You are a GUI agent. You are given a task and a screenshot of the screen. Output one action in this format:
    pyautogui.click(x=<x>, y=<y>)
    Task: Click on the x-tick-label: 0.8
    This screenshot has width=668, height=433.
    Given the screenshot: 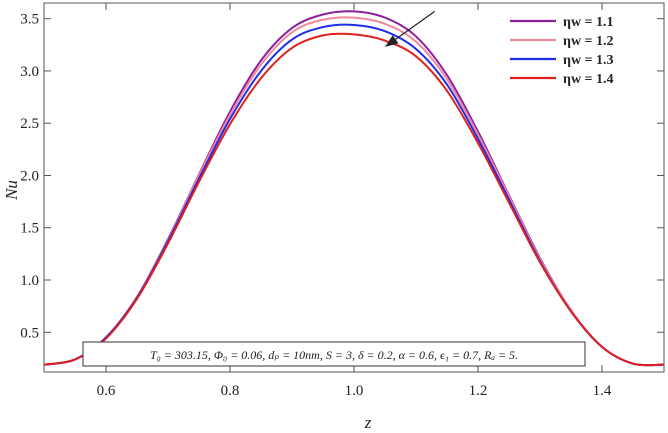 What is the action you would take?
    pyautogui.click(x=230, y=391)
    